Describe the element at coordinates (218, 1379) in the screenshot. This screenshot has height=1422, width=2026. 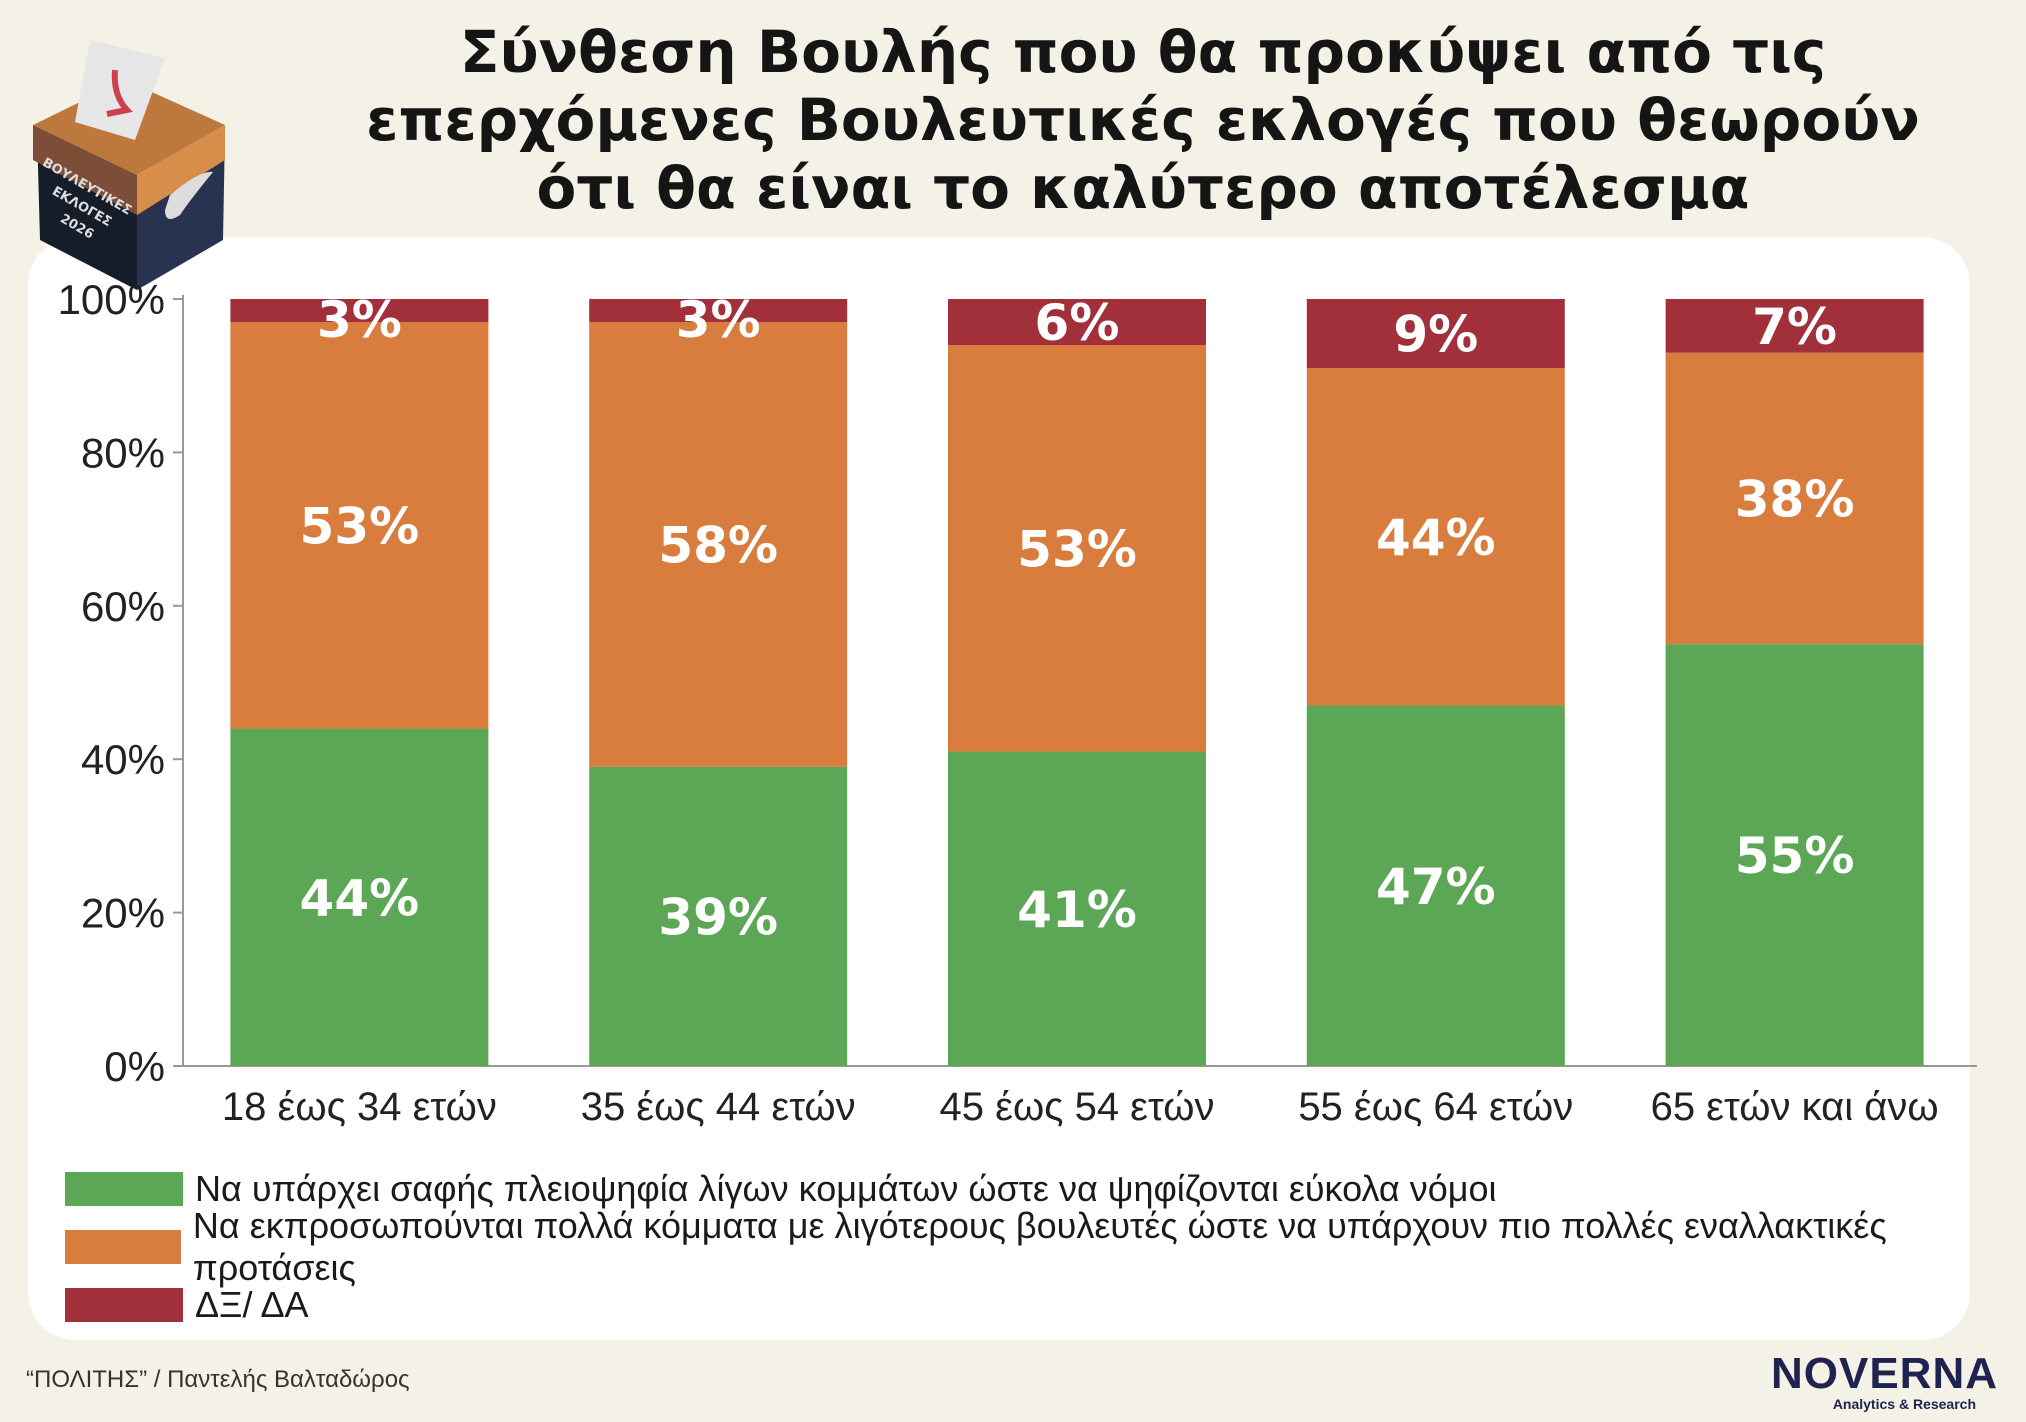
I see `source-credit: “ΠΟΛΙΤΗΣ” / Παντελής Βαλταδώρος` at that location.